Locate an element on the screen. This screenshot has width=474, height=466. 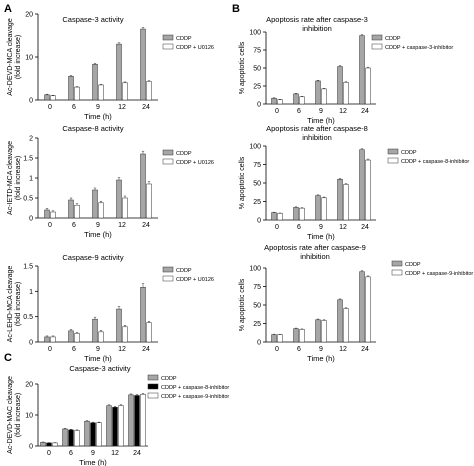
panel-letter-c: C is located at coordinates (8, 358).